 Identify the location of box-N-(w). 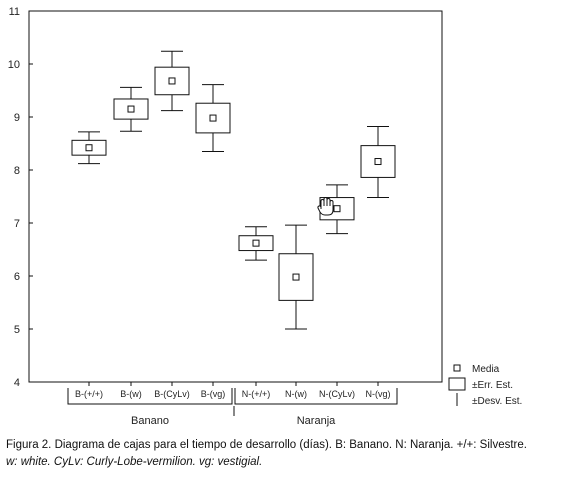
(296, 277).